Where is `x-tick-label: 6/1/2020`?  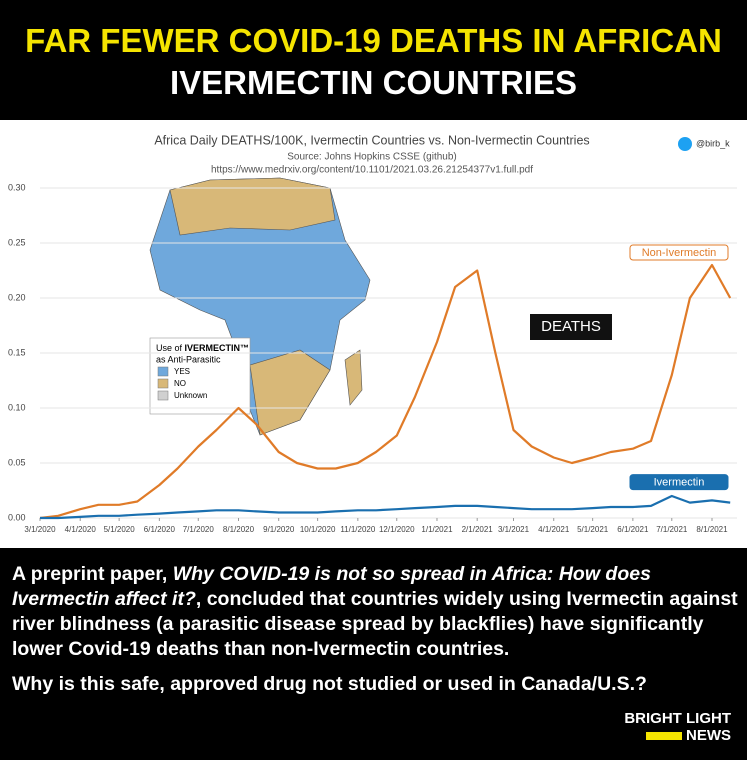
x-tick-label: 6/1/2020 is located at coordinates (160, 529).